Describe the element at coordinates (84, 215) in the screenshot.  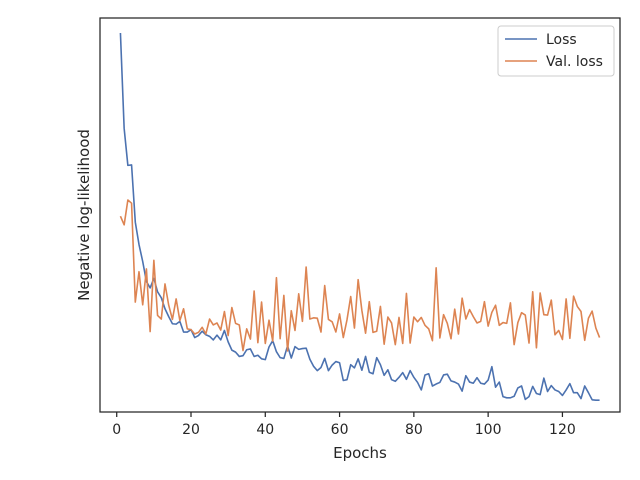
I see `y-axis-label: Negative log-likelihood` at that location.